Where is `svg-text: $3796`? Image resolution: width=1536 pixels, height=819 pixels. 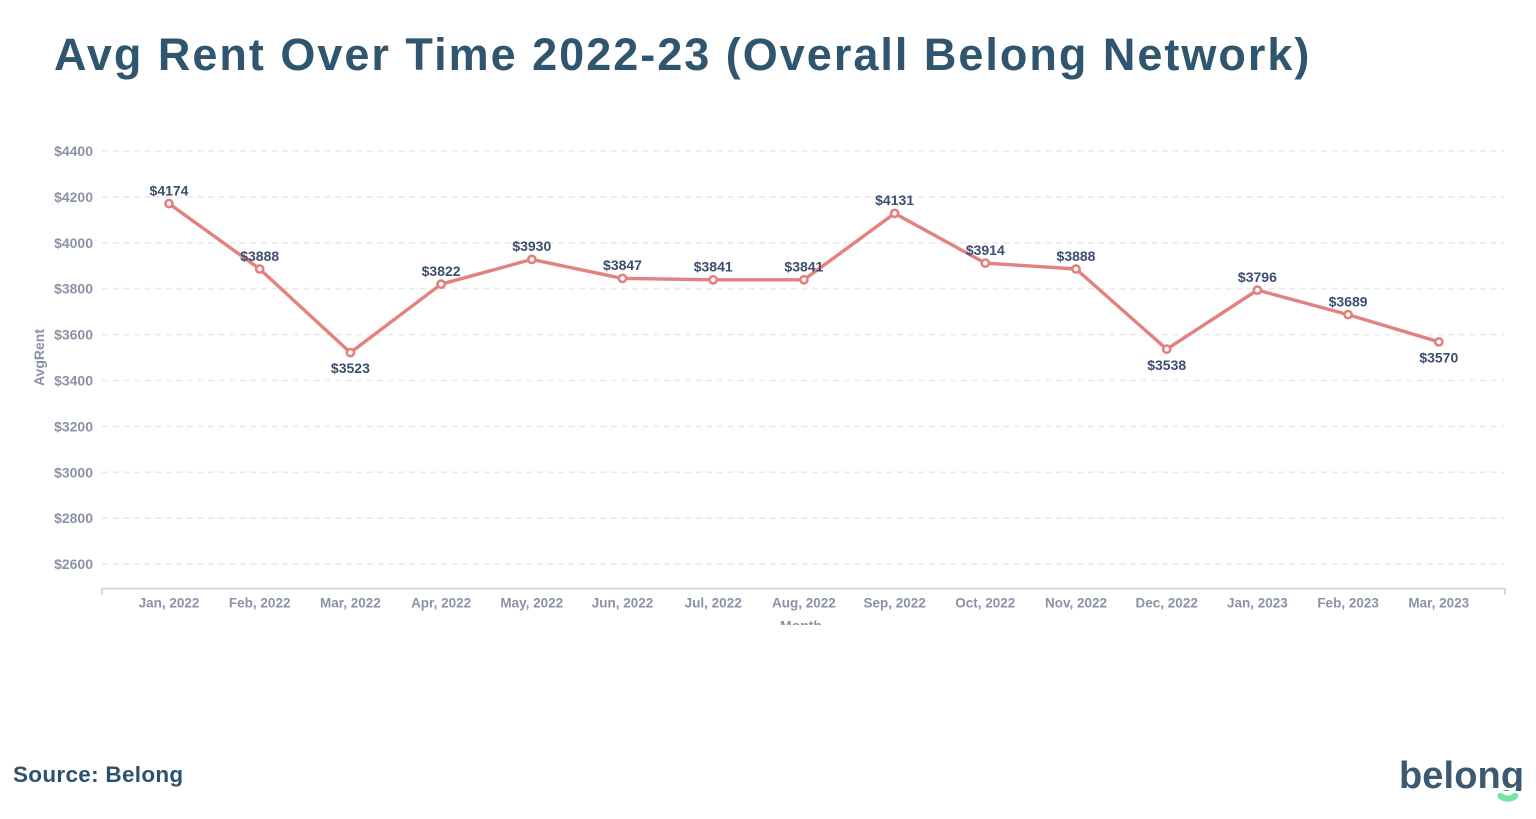
svg-text: $3796 is located at coordinates (1257, 277).